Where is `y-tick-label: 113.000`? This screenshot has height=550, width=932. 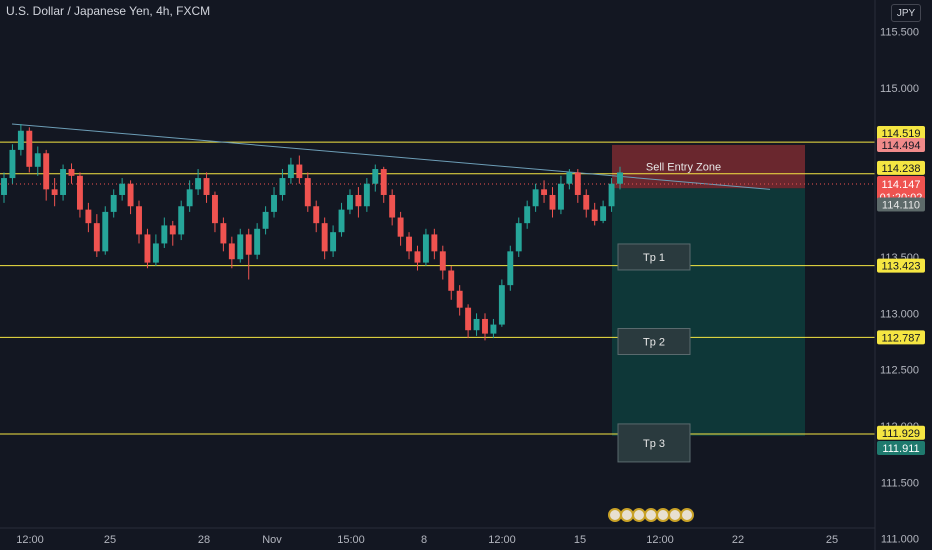 y-tick-label: 113.000 is located at coordinates (899, 314).